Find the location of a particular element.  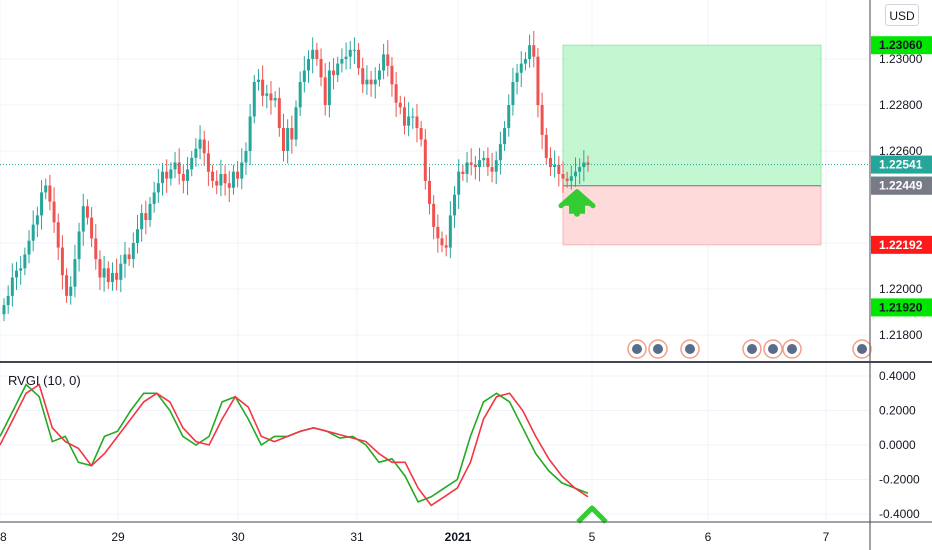

rvgi-tick-label: 0.0000 is located at coordinates (897, 445).